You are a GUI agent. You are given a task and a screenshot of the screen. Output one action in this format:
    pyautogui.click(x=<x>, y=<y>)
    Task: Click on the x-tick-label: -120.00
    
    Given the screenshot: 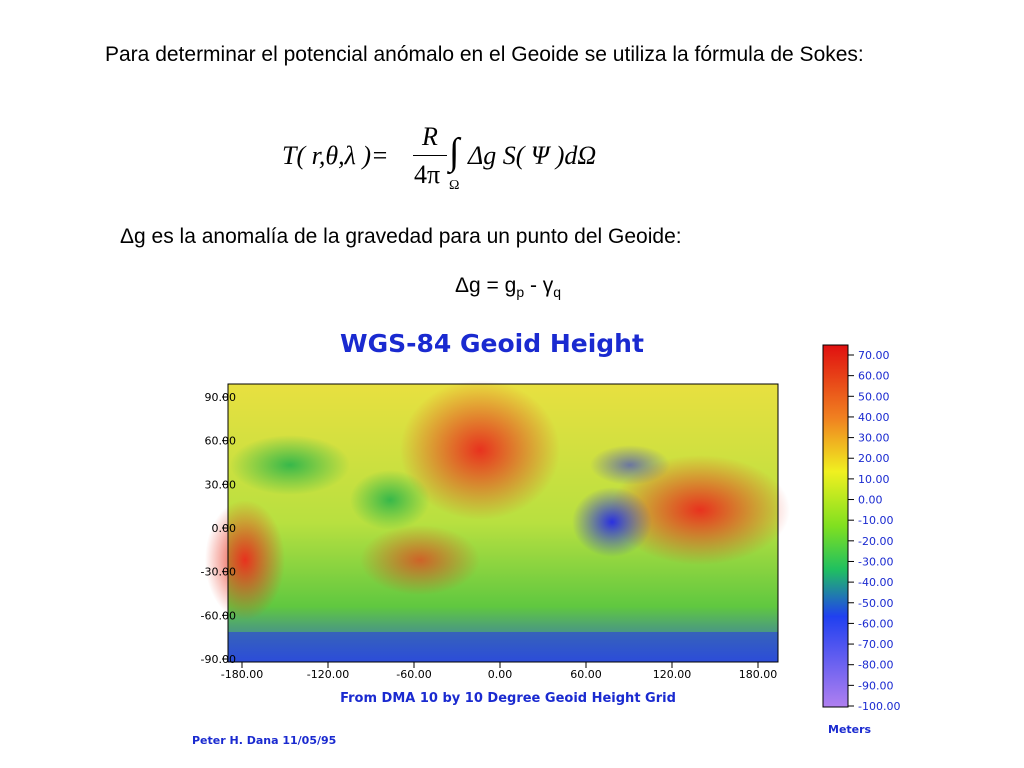 What is the action you would take?
    pyautogui.click(x=328, y=674)
    